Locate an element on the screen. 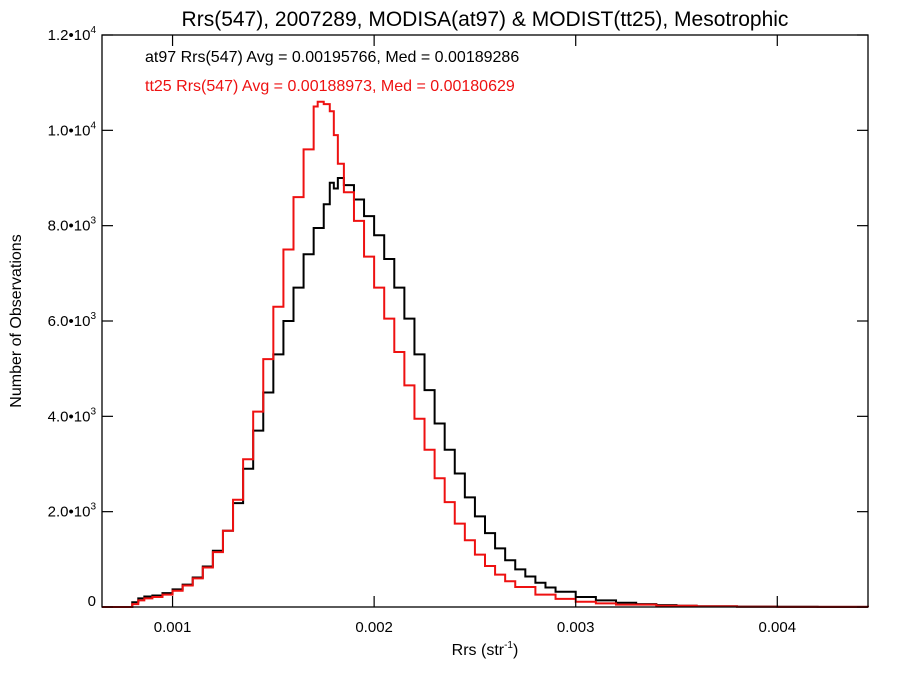 This screenshot has width=900, height=675. y-tick-label: 8.0•103 is located at coordinates (72, 225).